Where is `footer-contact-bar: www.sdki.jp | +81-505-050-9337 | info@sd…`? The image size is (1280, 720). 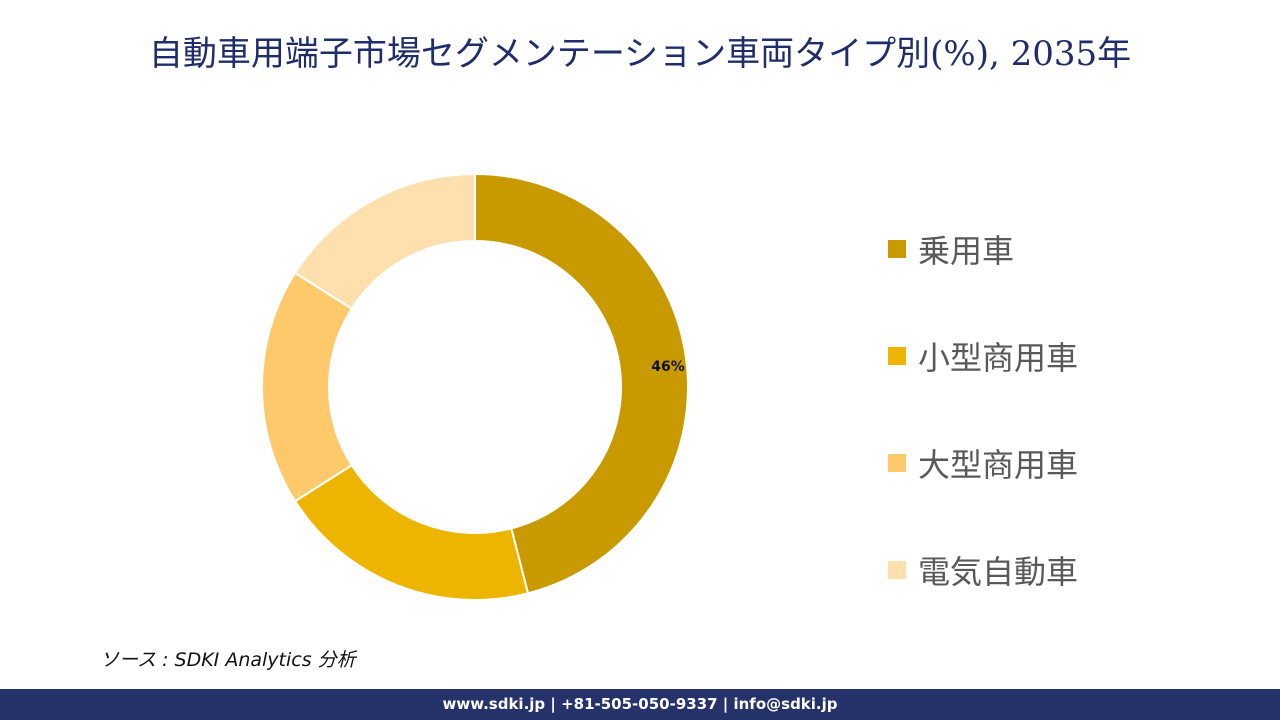 footer-contact-bar: www.sdki.jp | +81-505-050-9337 | info@sd… is located at coordinates (640, 704).